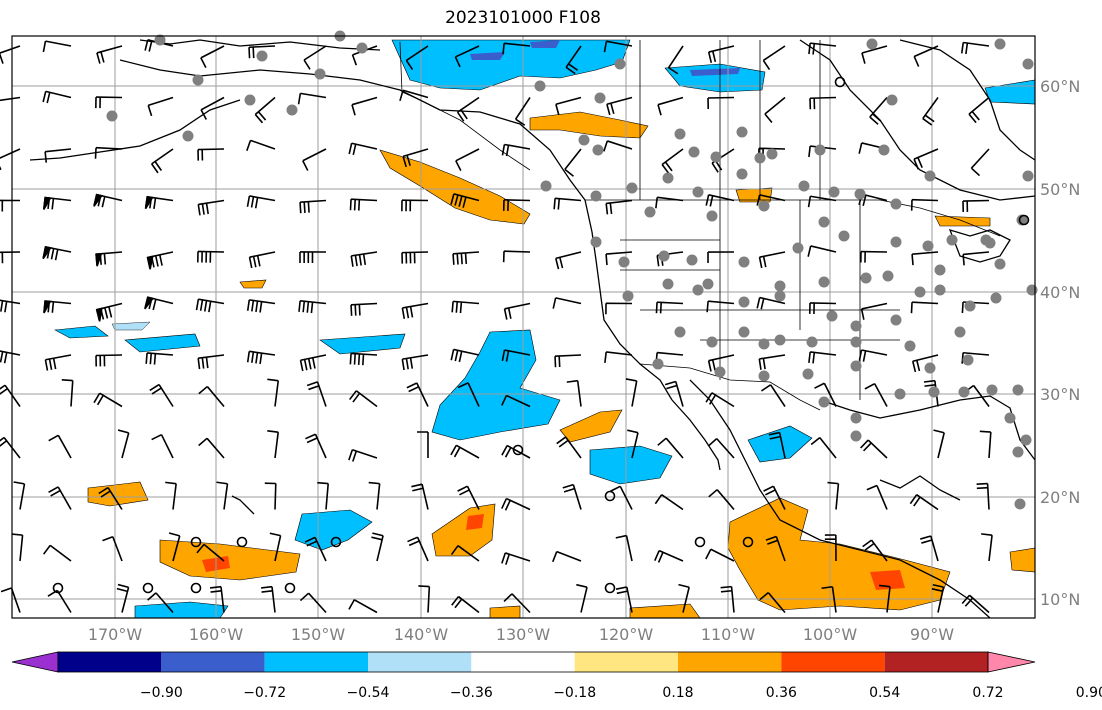 Image resolution: width=1102 pixels, height=710 pixels. What do you see at coordinates (118, 494) in the screenshot?
I see `positive-anomaly-hawaii-west` at bounding box center [118, 494].